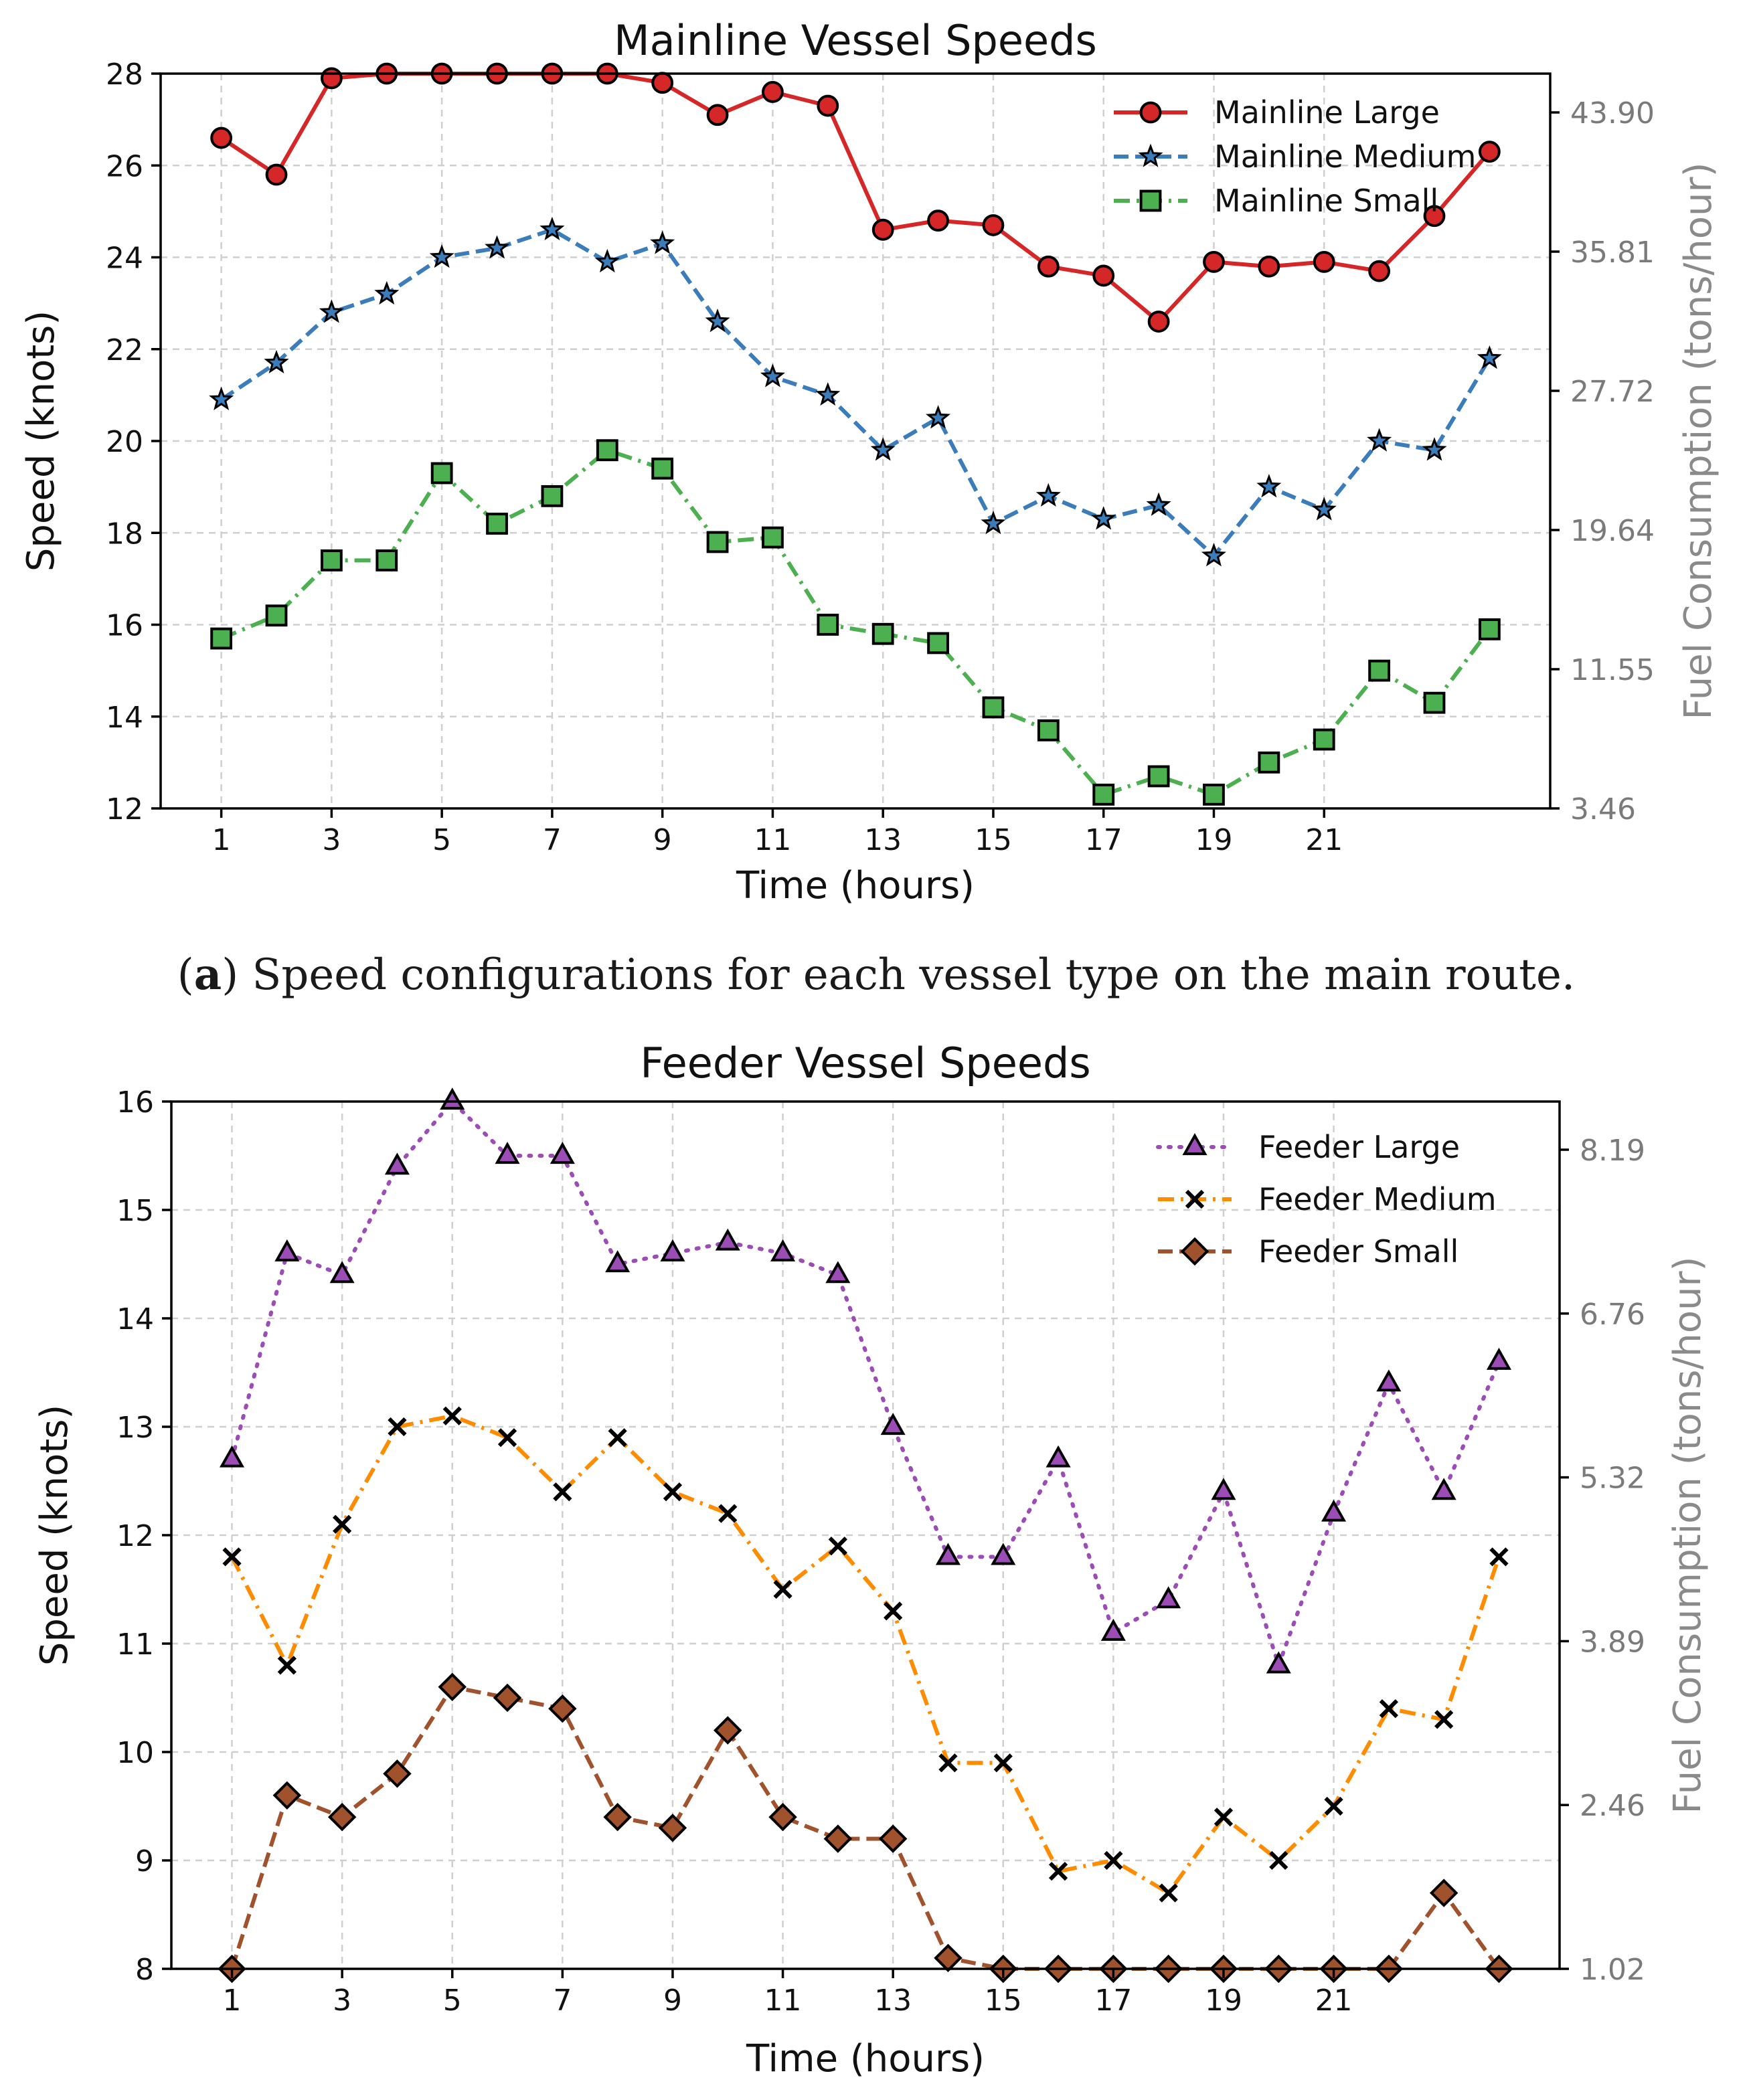 This screenshot has width=1753, height=2100. I want to click on legend-label: Feeder Small, so click(1358, 1251).